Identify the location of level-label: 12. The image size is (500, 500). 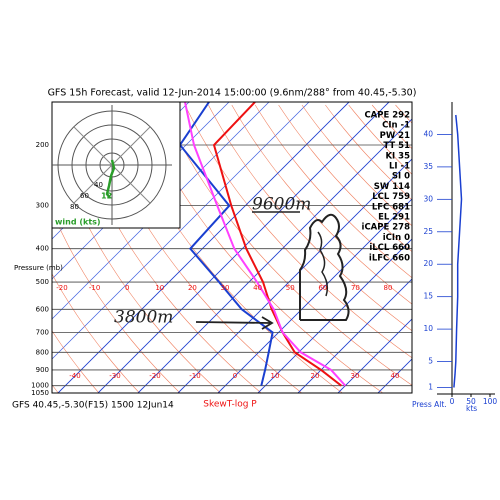
(106, 196).